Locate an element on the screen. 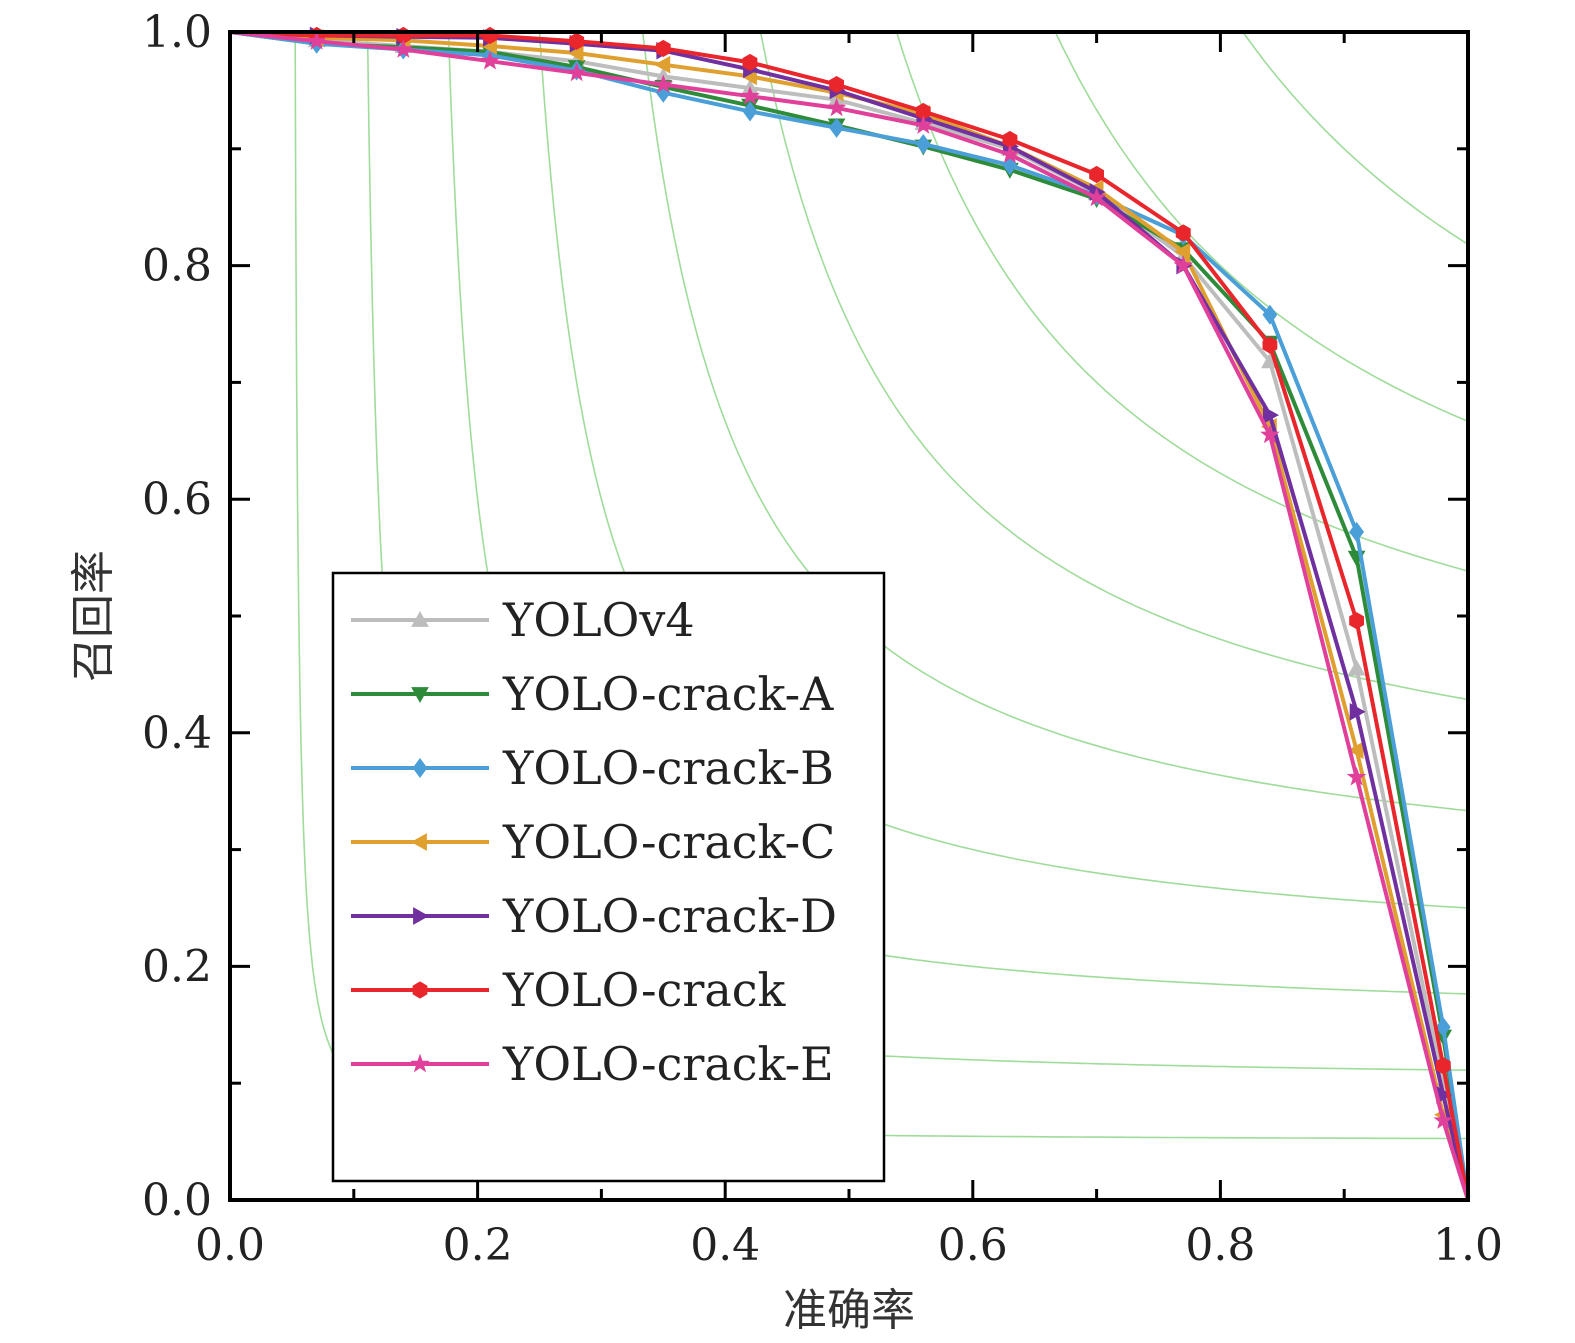 Image resolution: width=1575 pixels, height=1343 pixels. legend-item: YOLO-crack-A is located at coordinates (592, 694).